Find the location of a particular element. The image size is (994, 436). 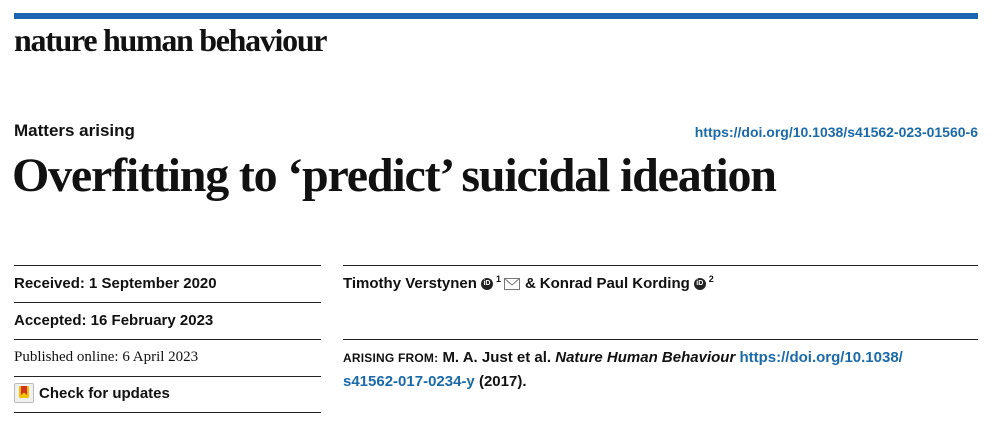

arising-journal: Nature Human Behaviour is located at coordinates (645, 357).